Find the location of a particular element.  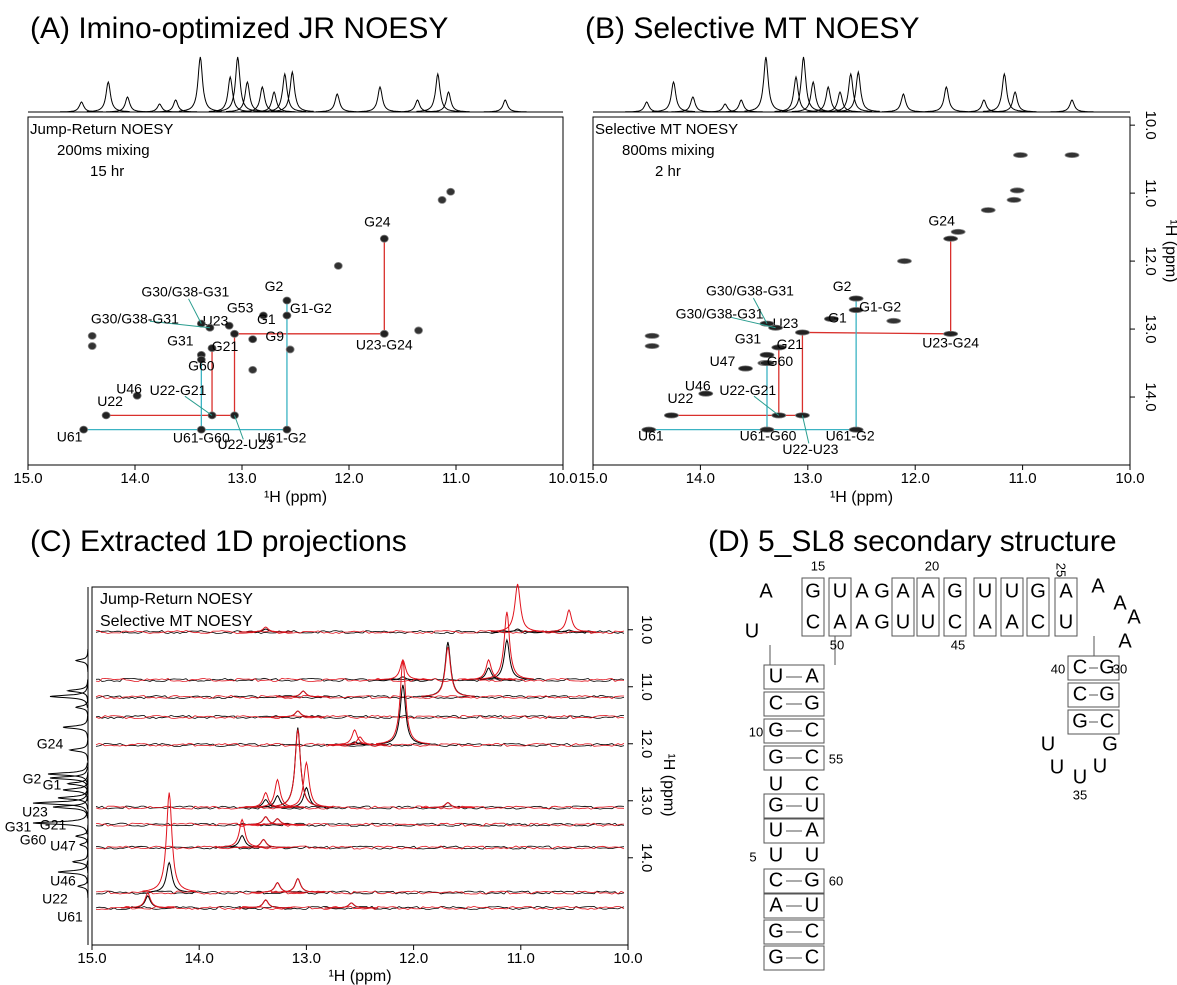

peak-label: U23-G24 is located at coordinates (384, 345).